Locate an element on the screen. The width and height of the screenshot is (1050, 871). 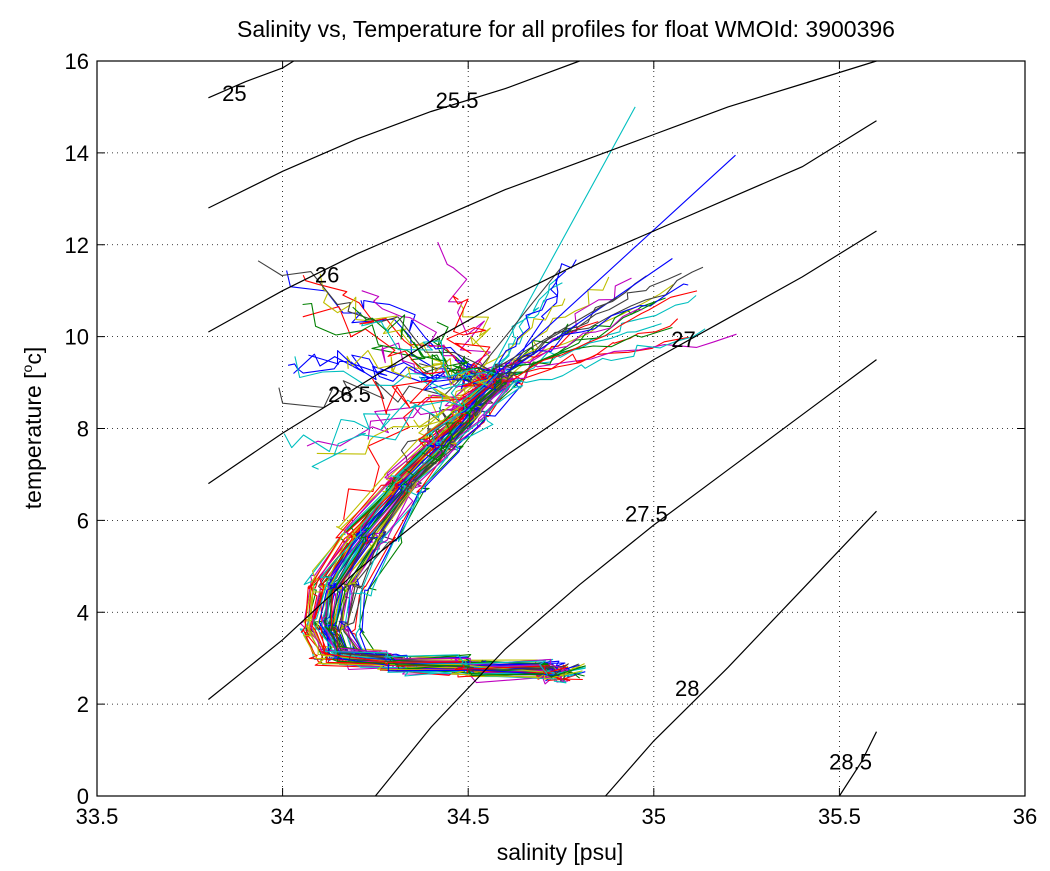
y-tick-label: 0 is located at coordinates (83, 796).